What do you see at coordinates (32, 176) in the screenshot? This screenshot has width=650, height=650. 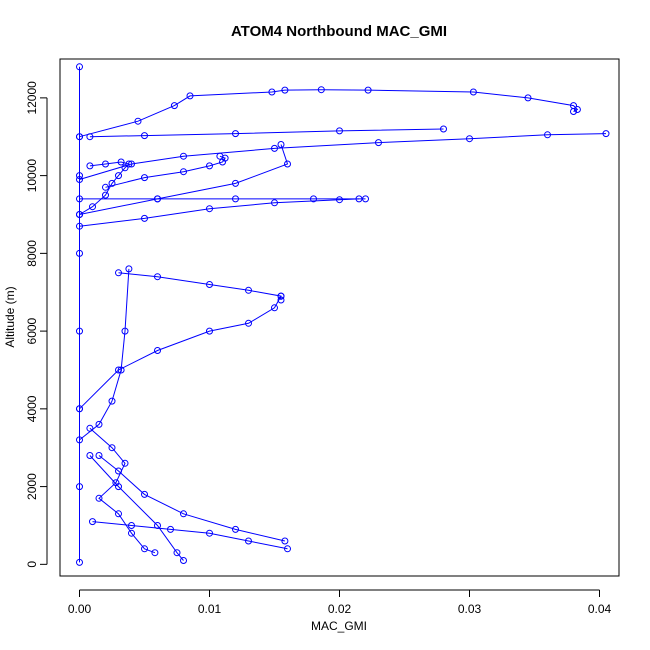 I see `y-tick-label: 10000` at bounding box center [32, 176].